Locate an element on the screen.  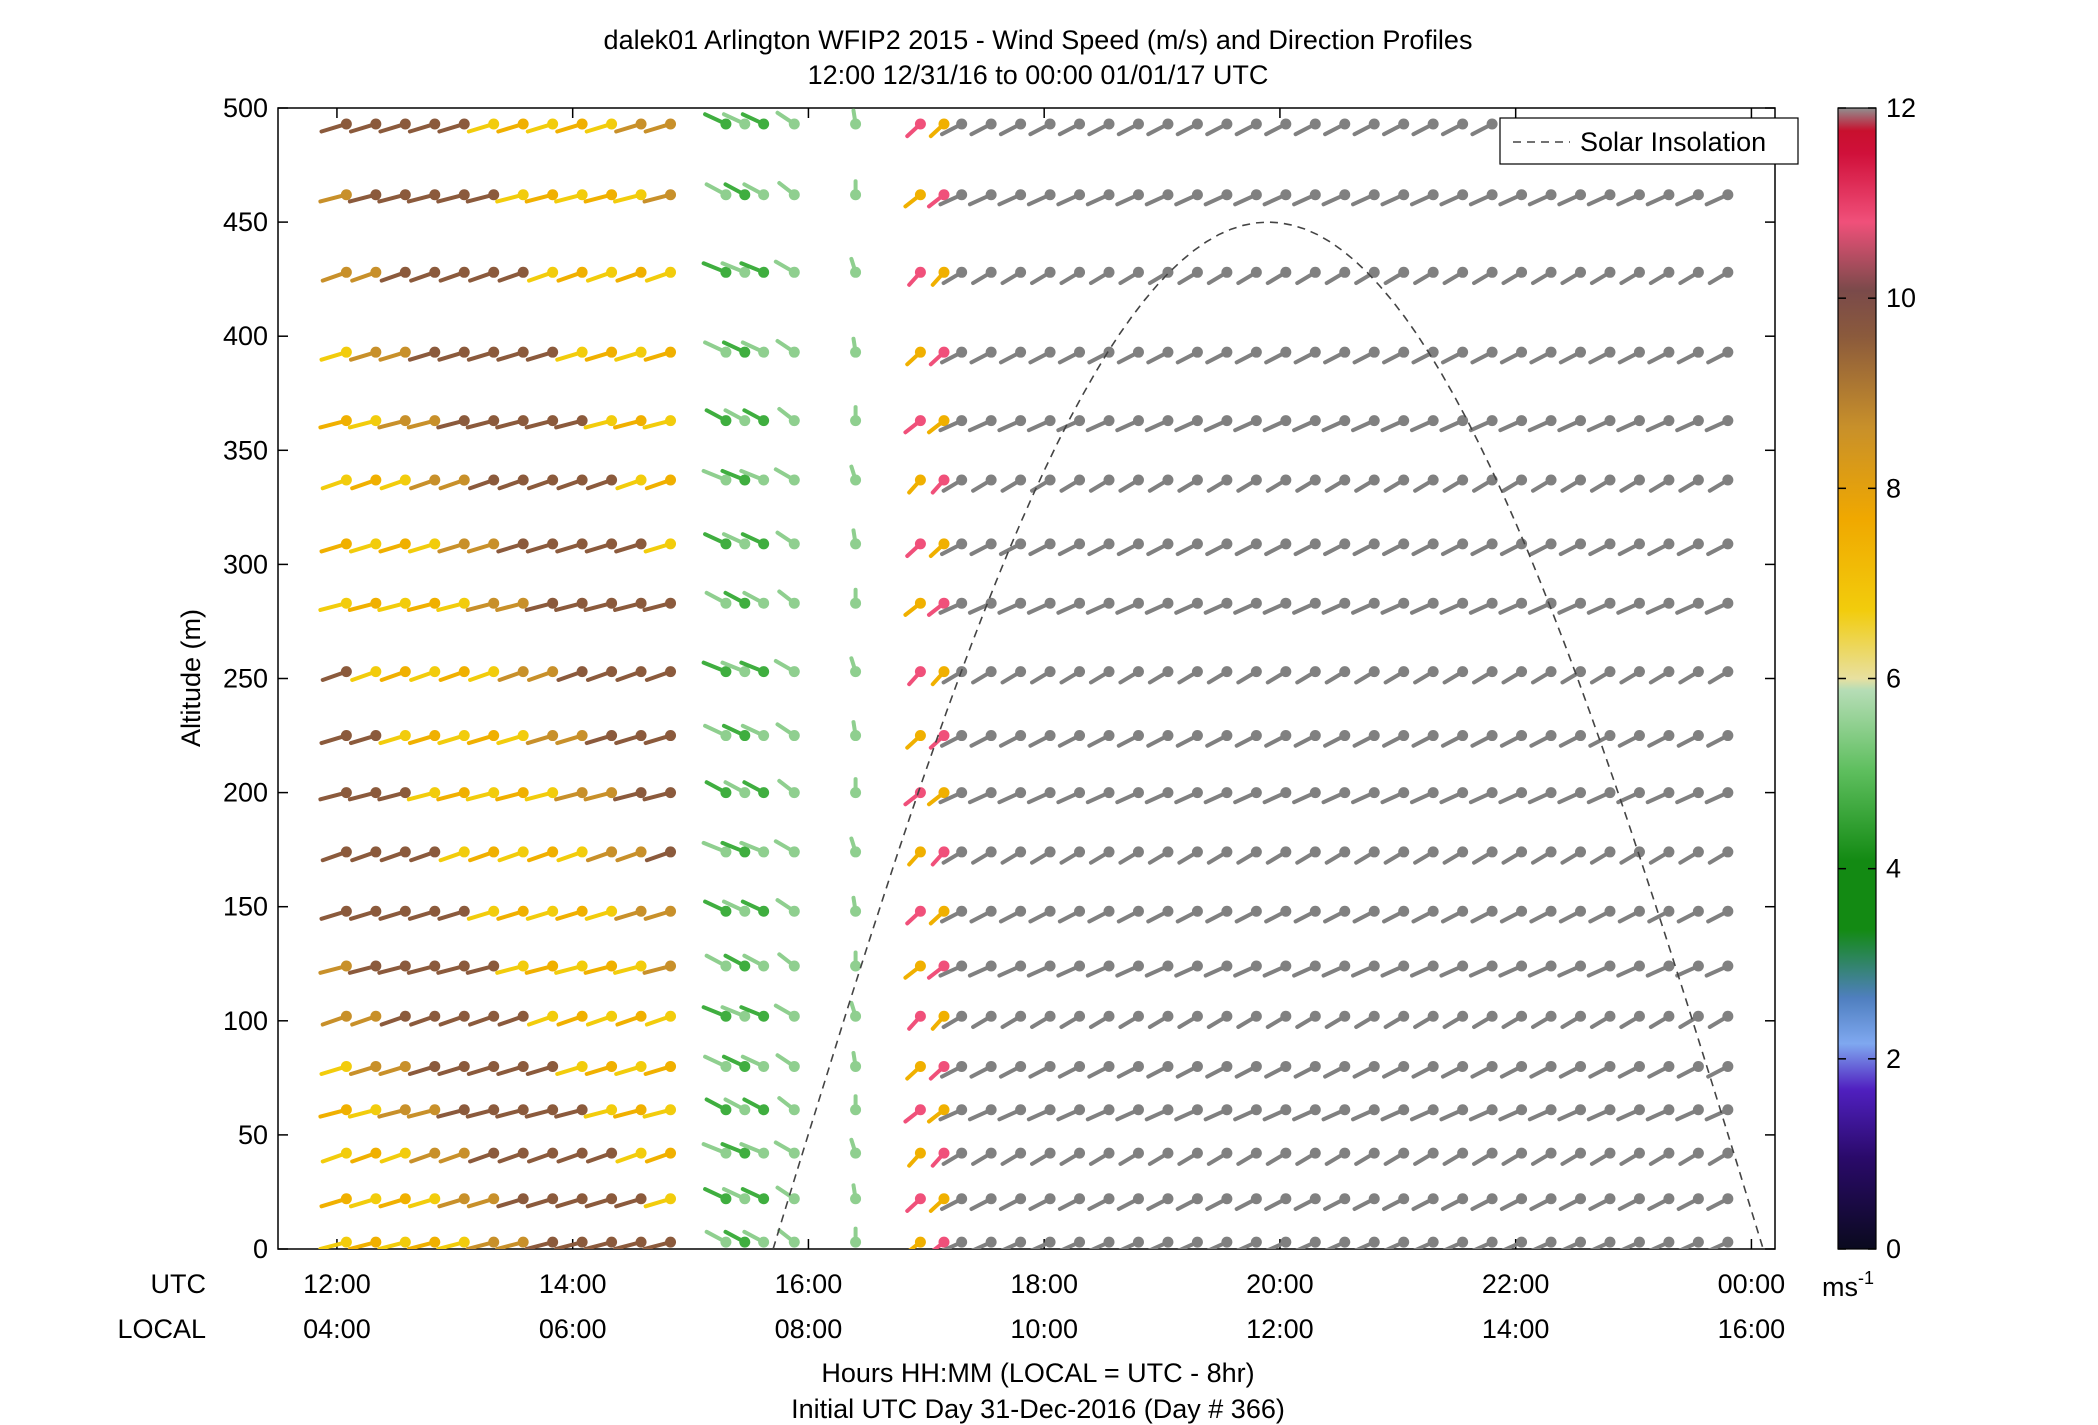
y-tick-label: 200 is located at coordinates (245, 793).